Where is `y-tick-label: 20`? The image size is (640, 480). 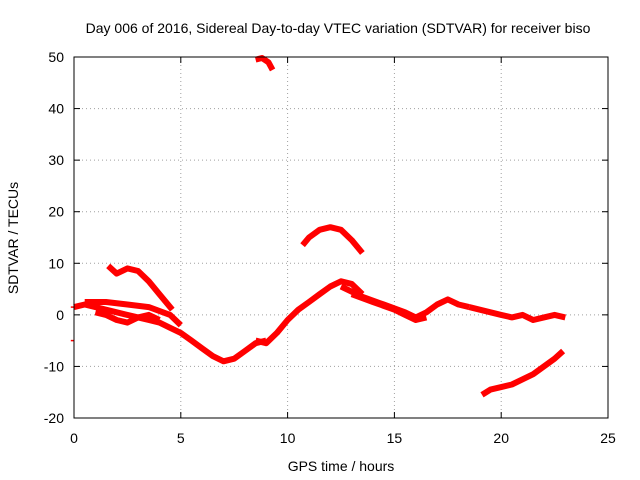 y-tick-label: 20 is located at coordinates (56, 212).